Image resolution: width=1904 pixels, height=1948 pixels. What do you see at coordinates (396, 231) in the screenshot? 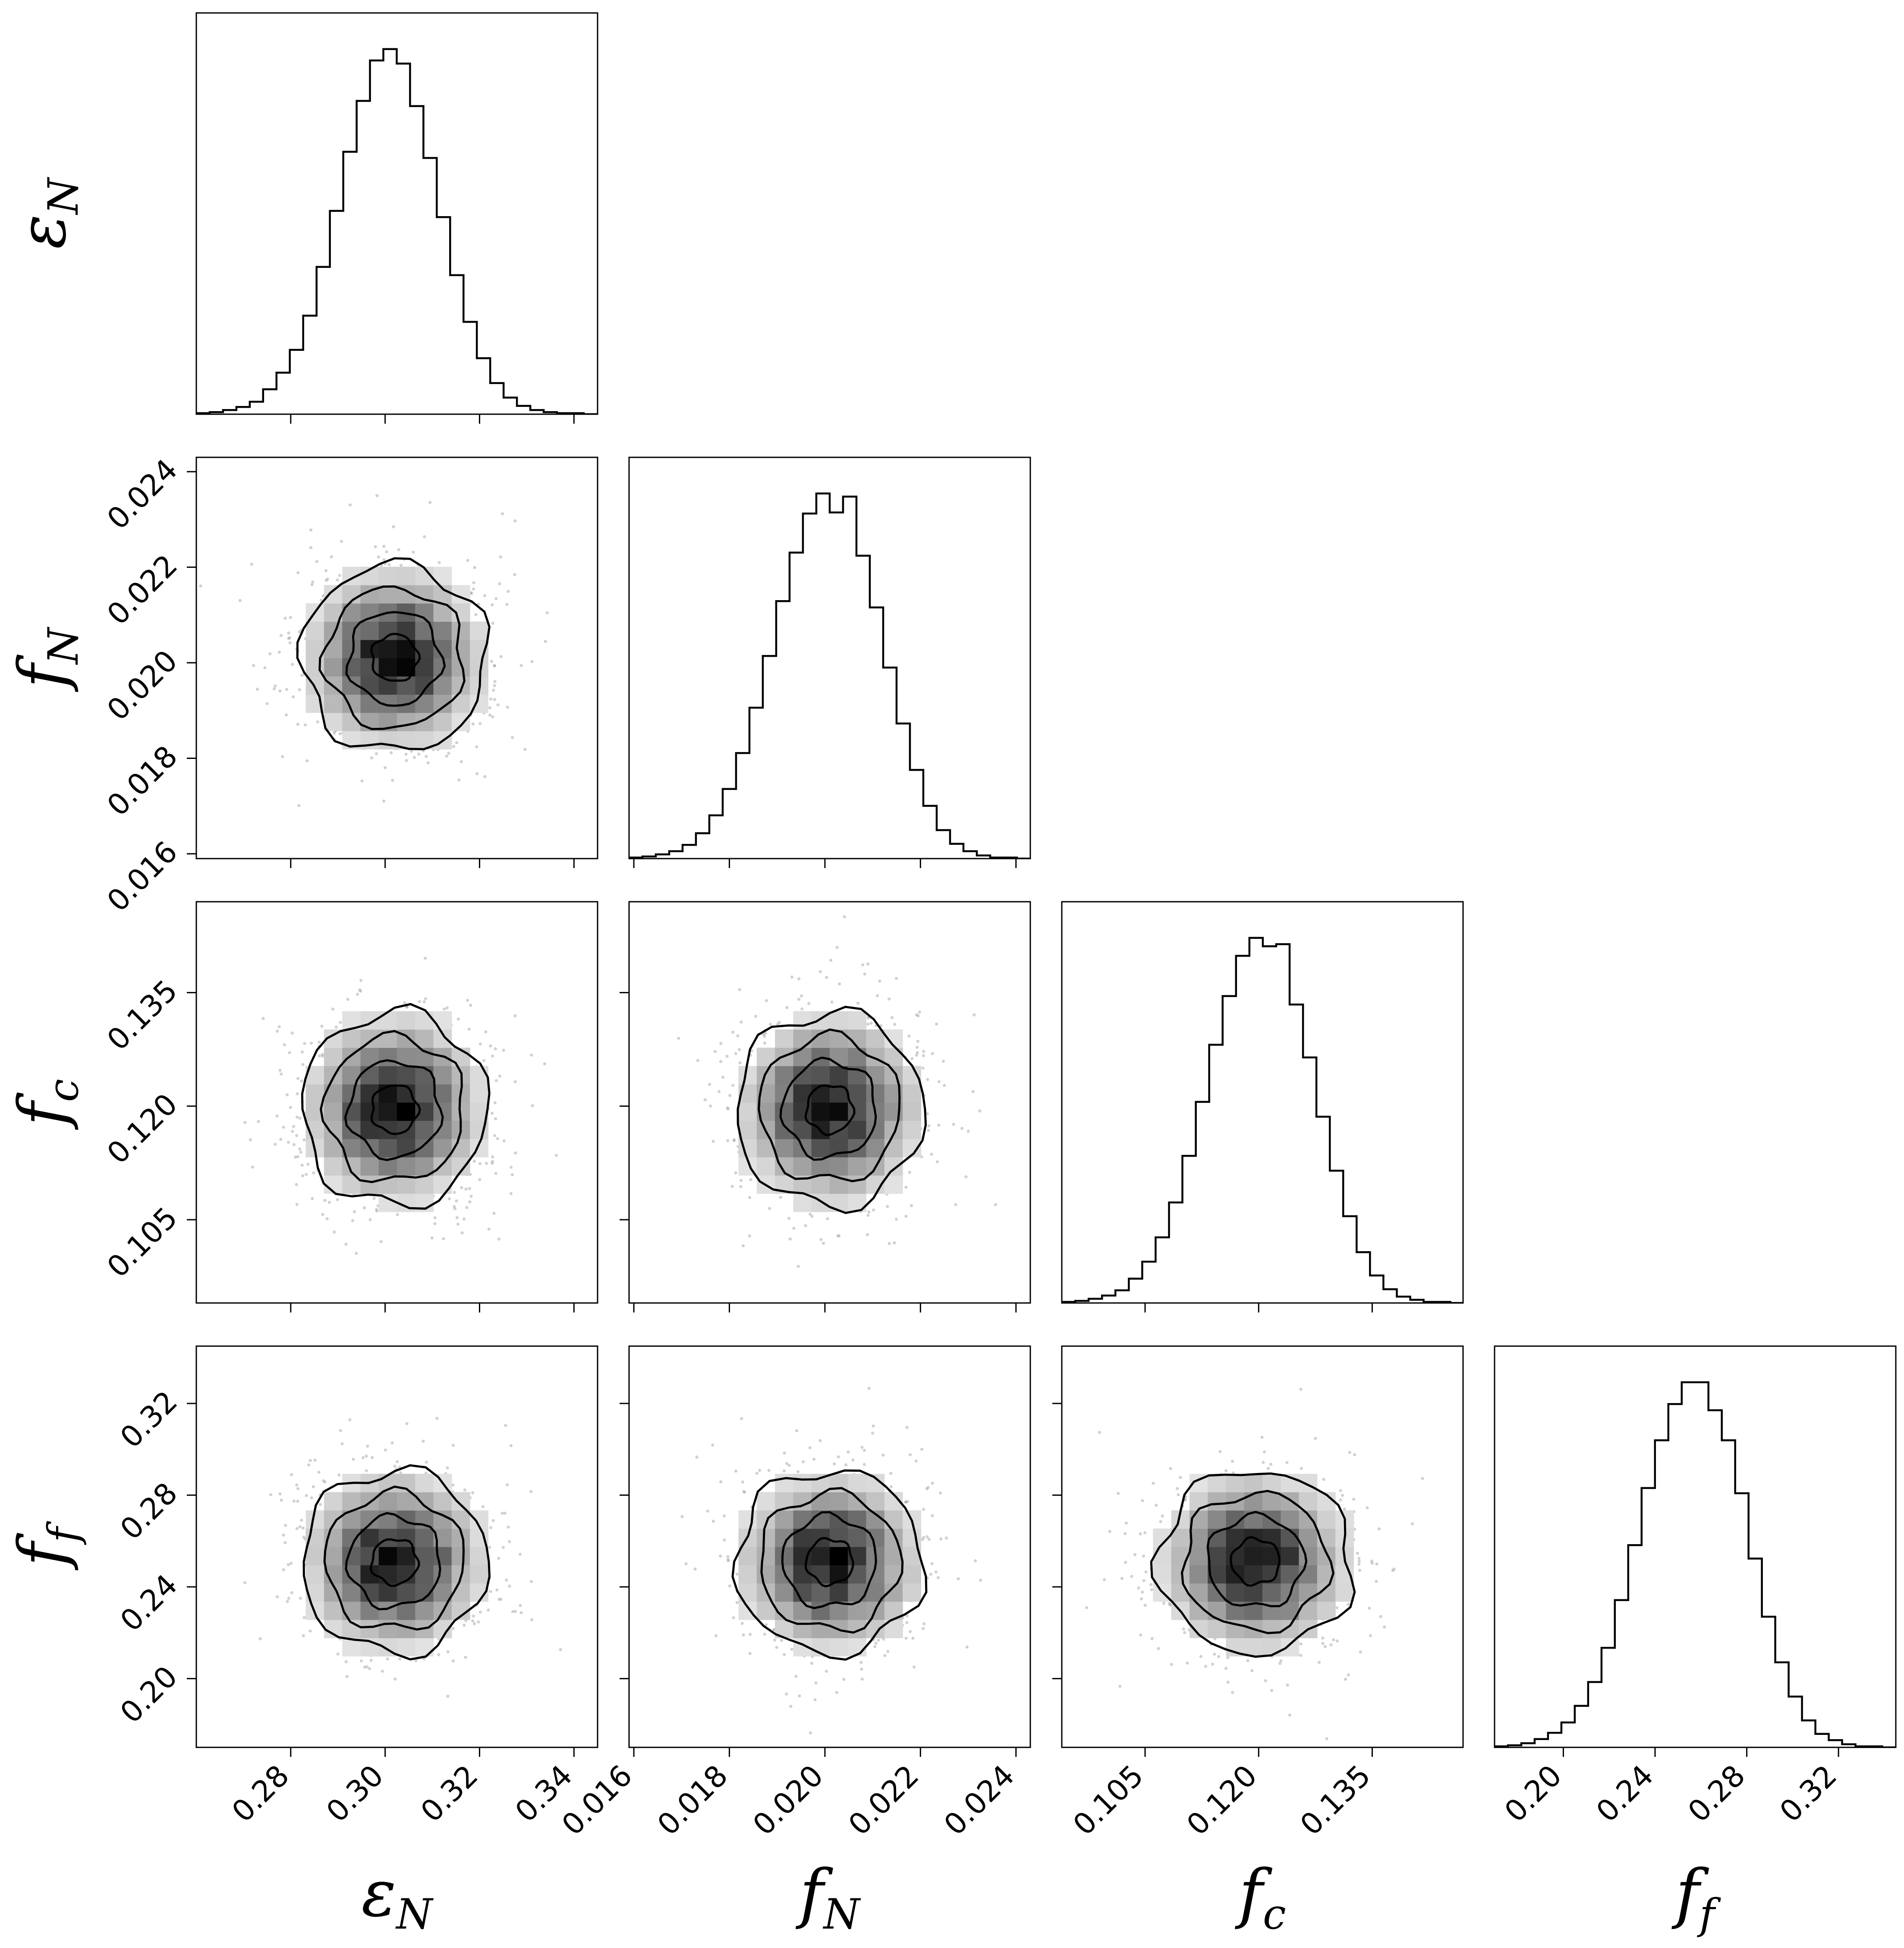
I see `histogram-steps-eps_N` at bounding box center [396, 231].